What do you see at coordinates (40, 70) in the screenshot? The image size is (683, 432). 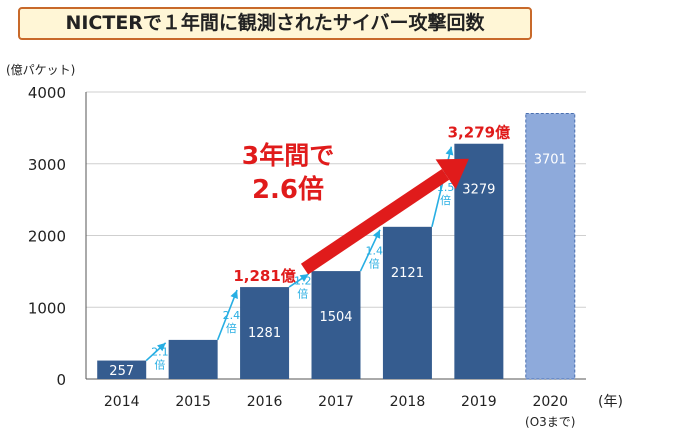 I see `y-axis-label: (億パケット)` at bounding box center [40, 70].